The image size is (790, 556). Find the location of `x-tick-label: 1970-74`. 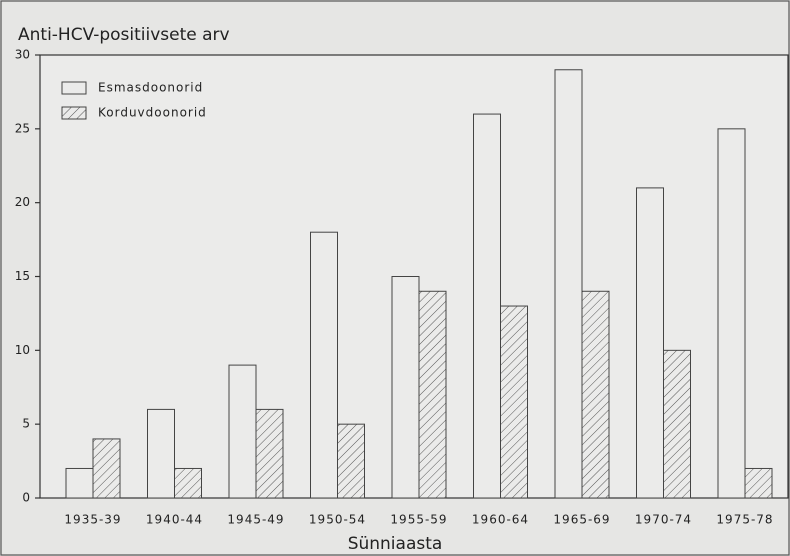

x-tick-label: 1970-74 is located at coordinates (663, 520).